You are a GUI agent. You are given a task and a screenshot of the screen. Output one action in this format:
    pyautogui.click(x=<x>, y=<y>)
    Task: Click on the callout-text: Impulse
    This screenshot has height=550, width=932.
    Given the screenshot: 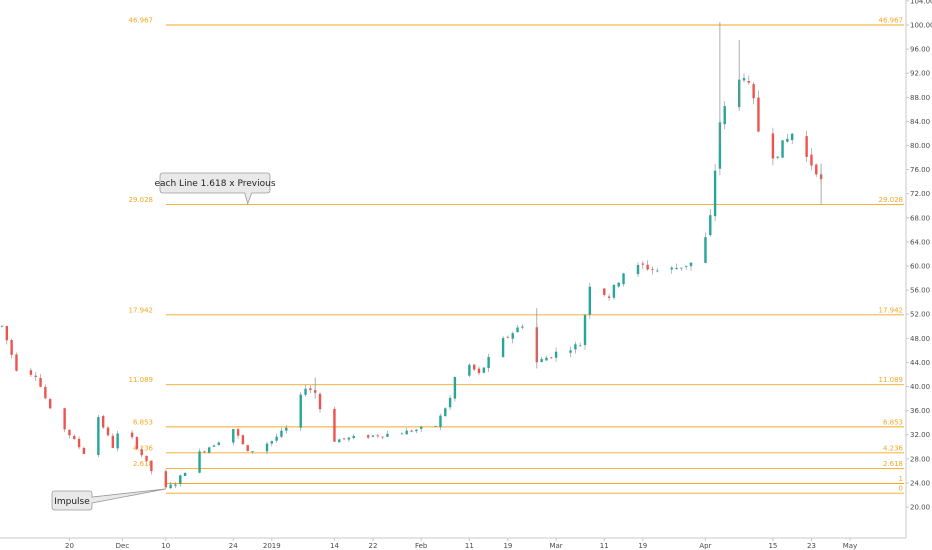 What is the action you would take?
    pyautogui.click(x=72, y=502)
    